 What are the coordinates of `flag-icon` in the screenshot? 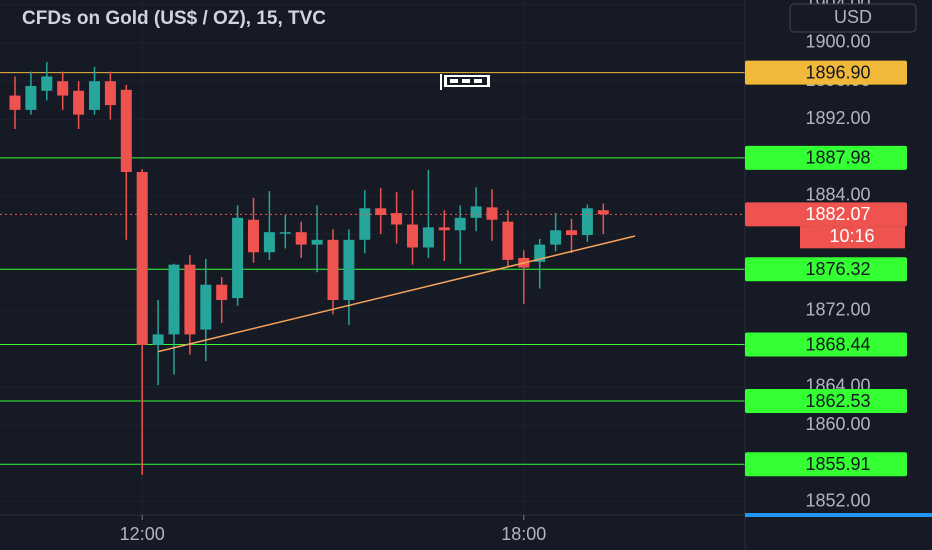 It's located at (465, 82).